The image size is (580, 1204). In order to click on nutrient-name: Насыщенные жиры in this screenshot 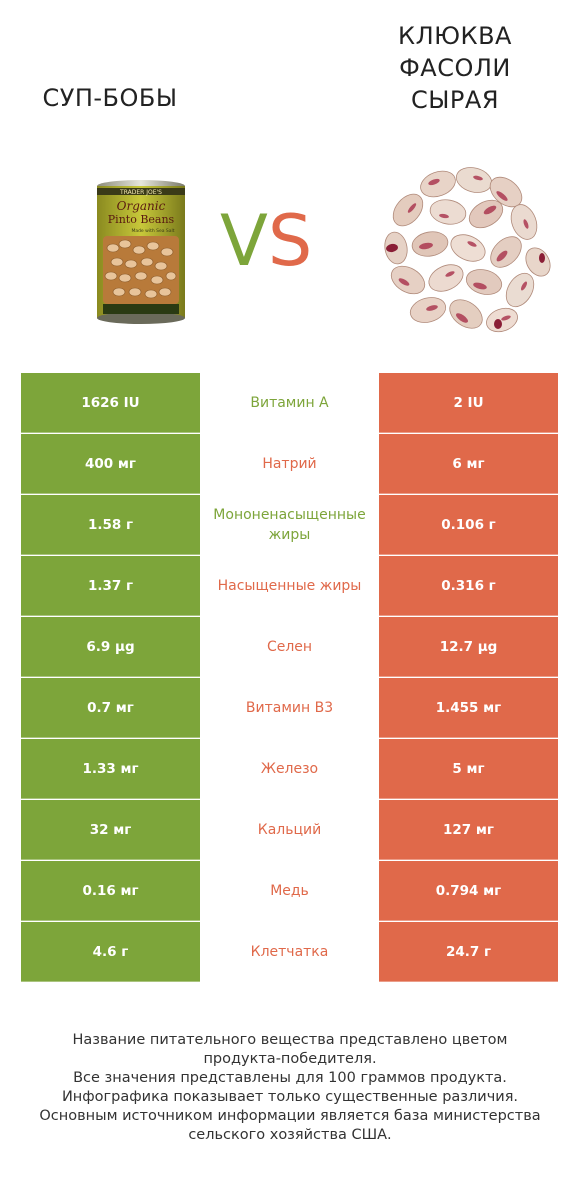, I will do `click(289, 586)`.